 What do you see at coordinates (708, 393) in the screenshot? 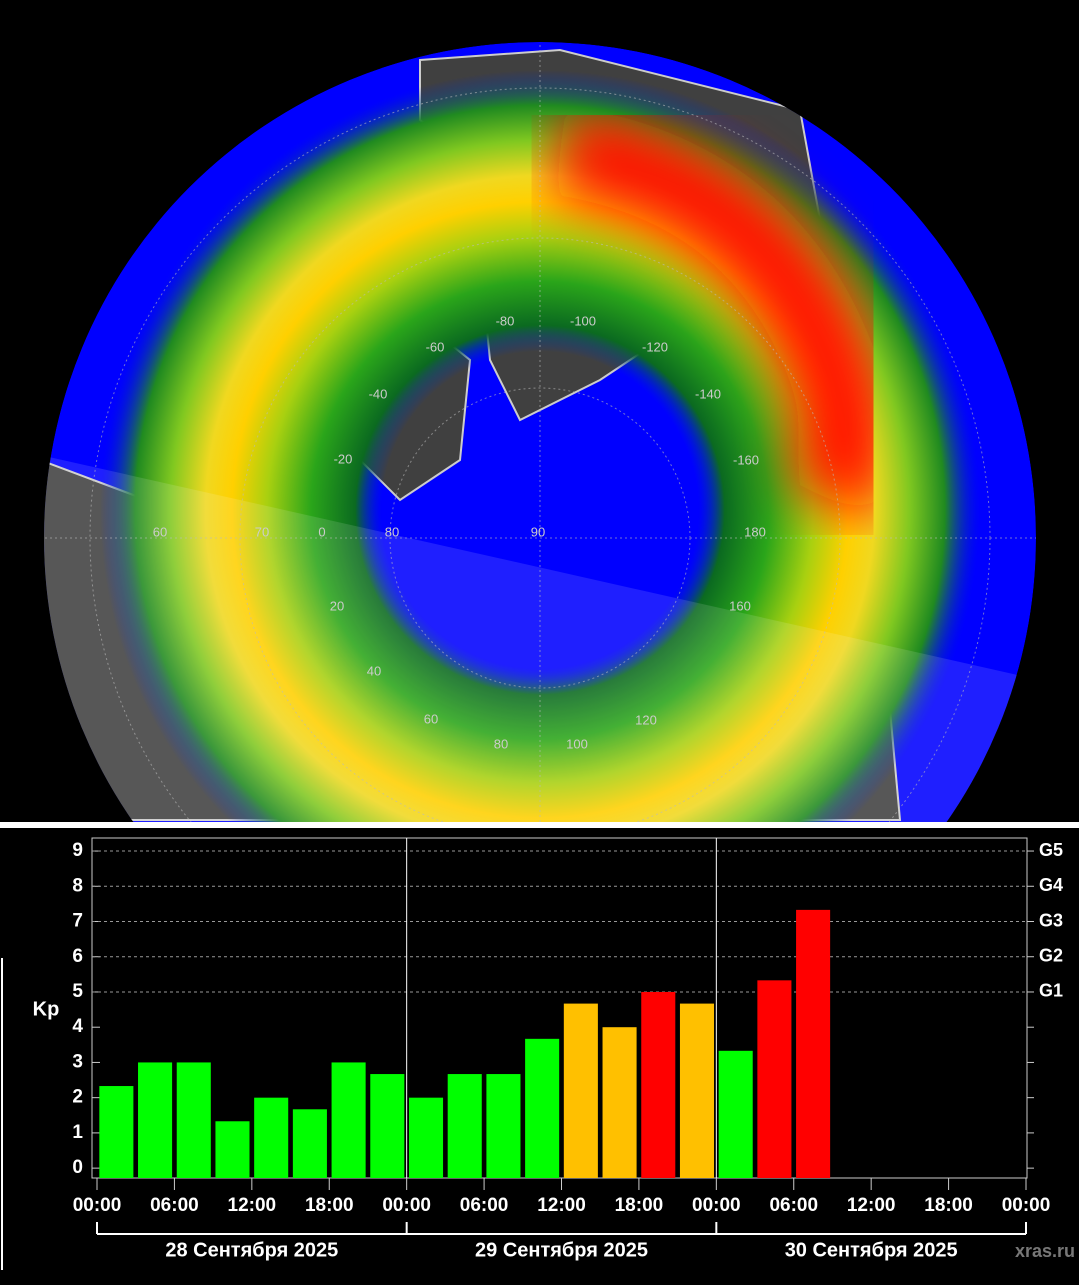
I see `map-grid-label: -140` at bounding box center [708, 393].